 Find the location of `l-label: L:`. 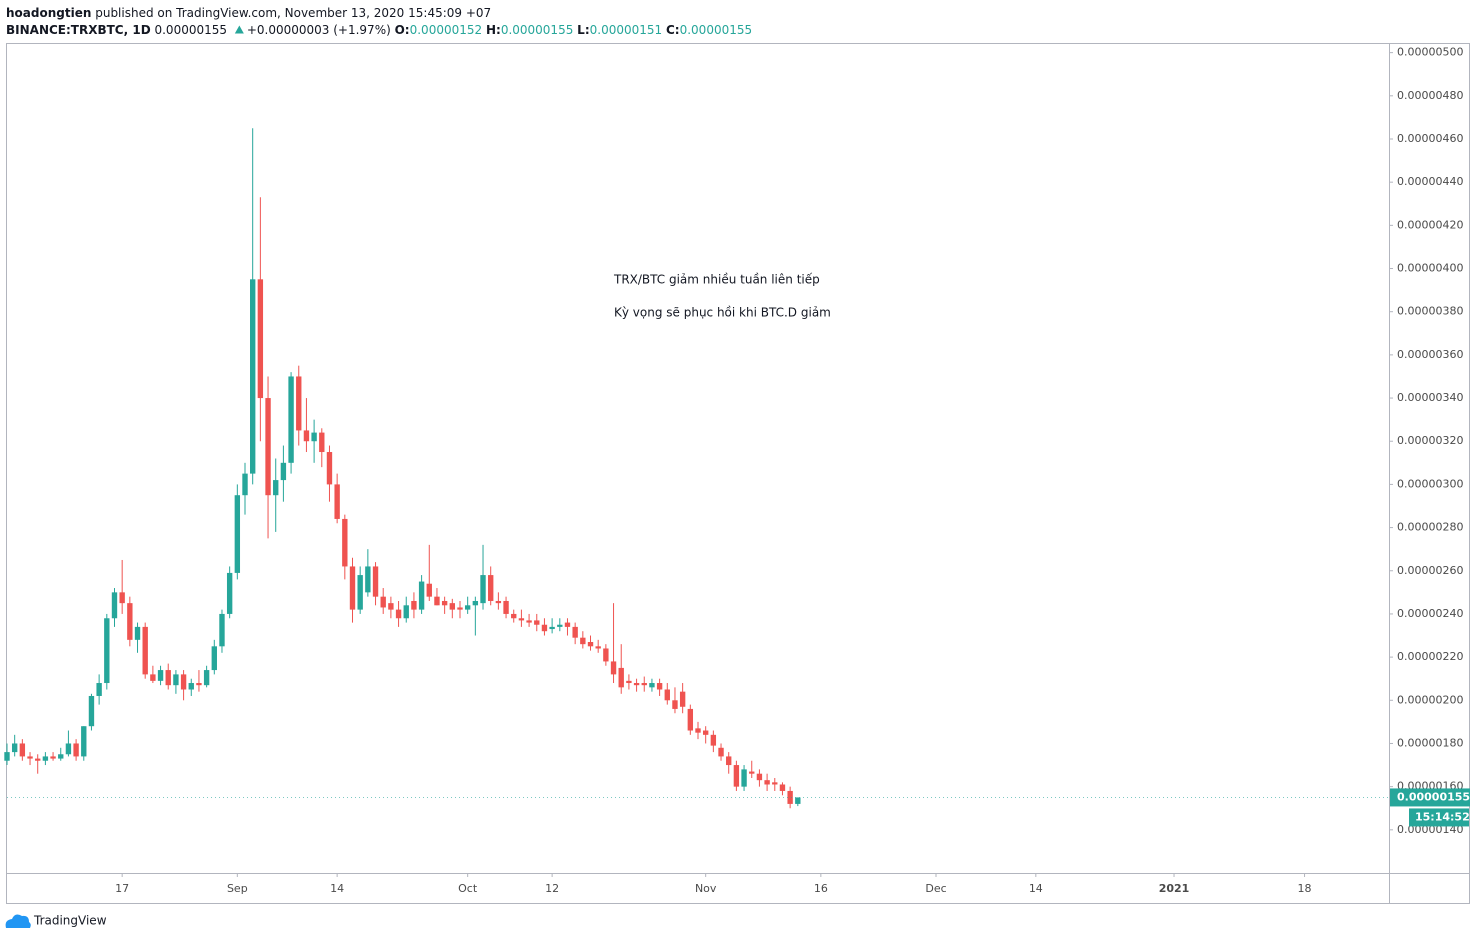

l-label: L: is located at coordinates (583, 30).